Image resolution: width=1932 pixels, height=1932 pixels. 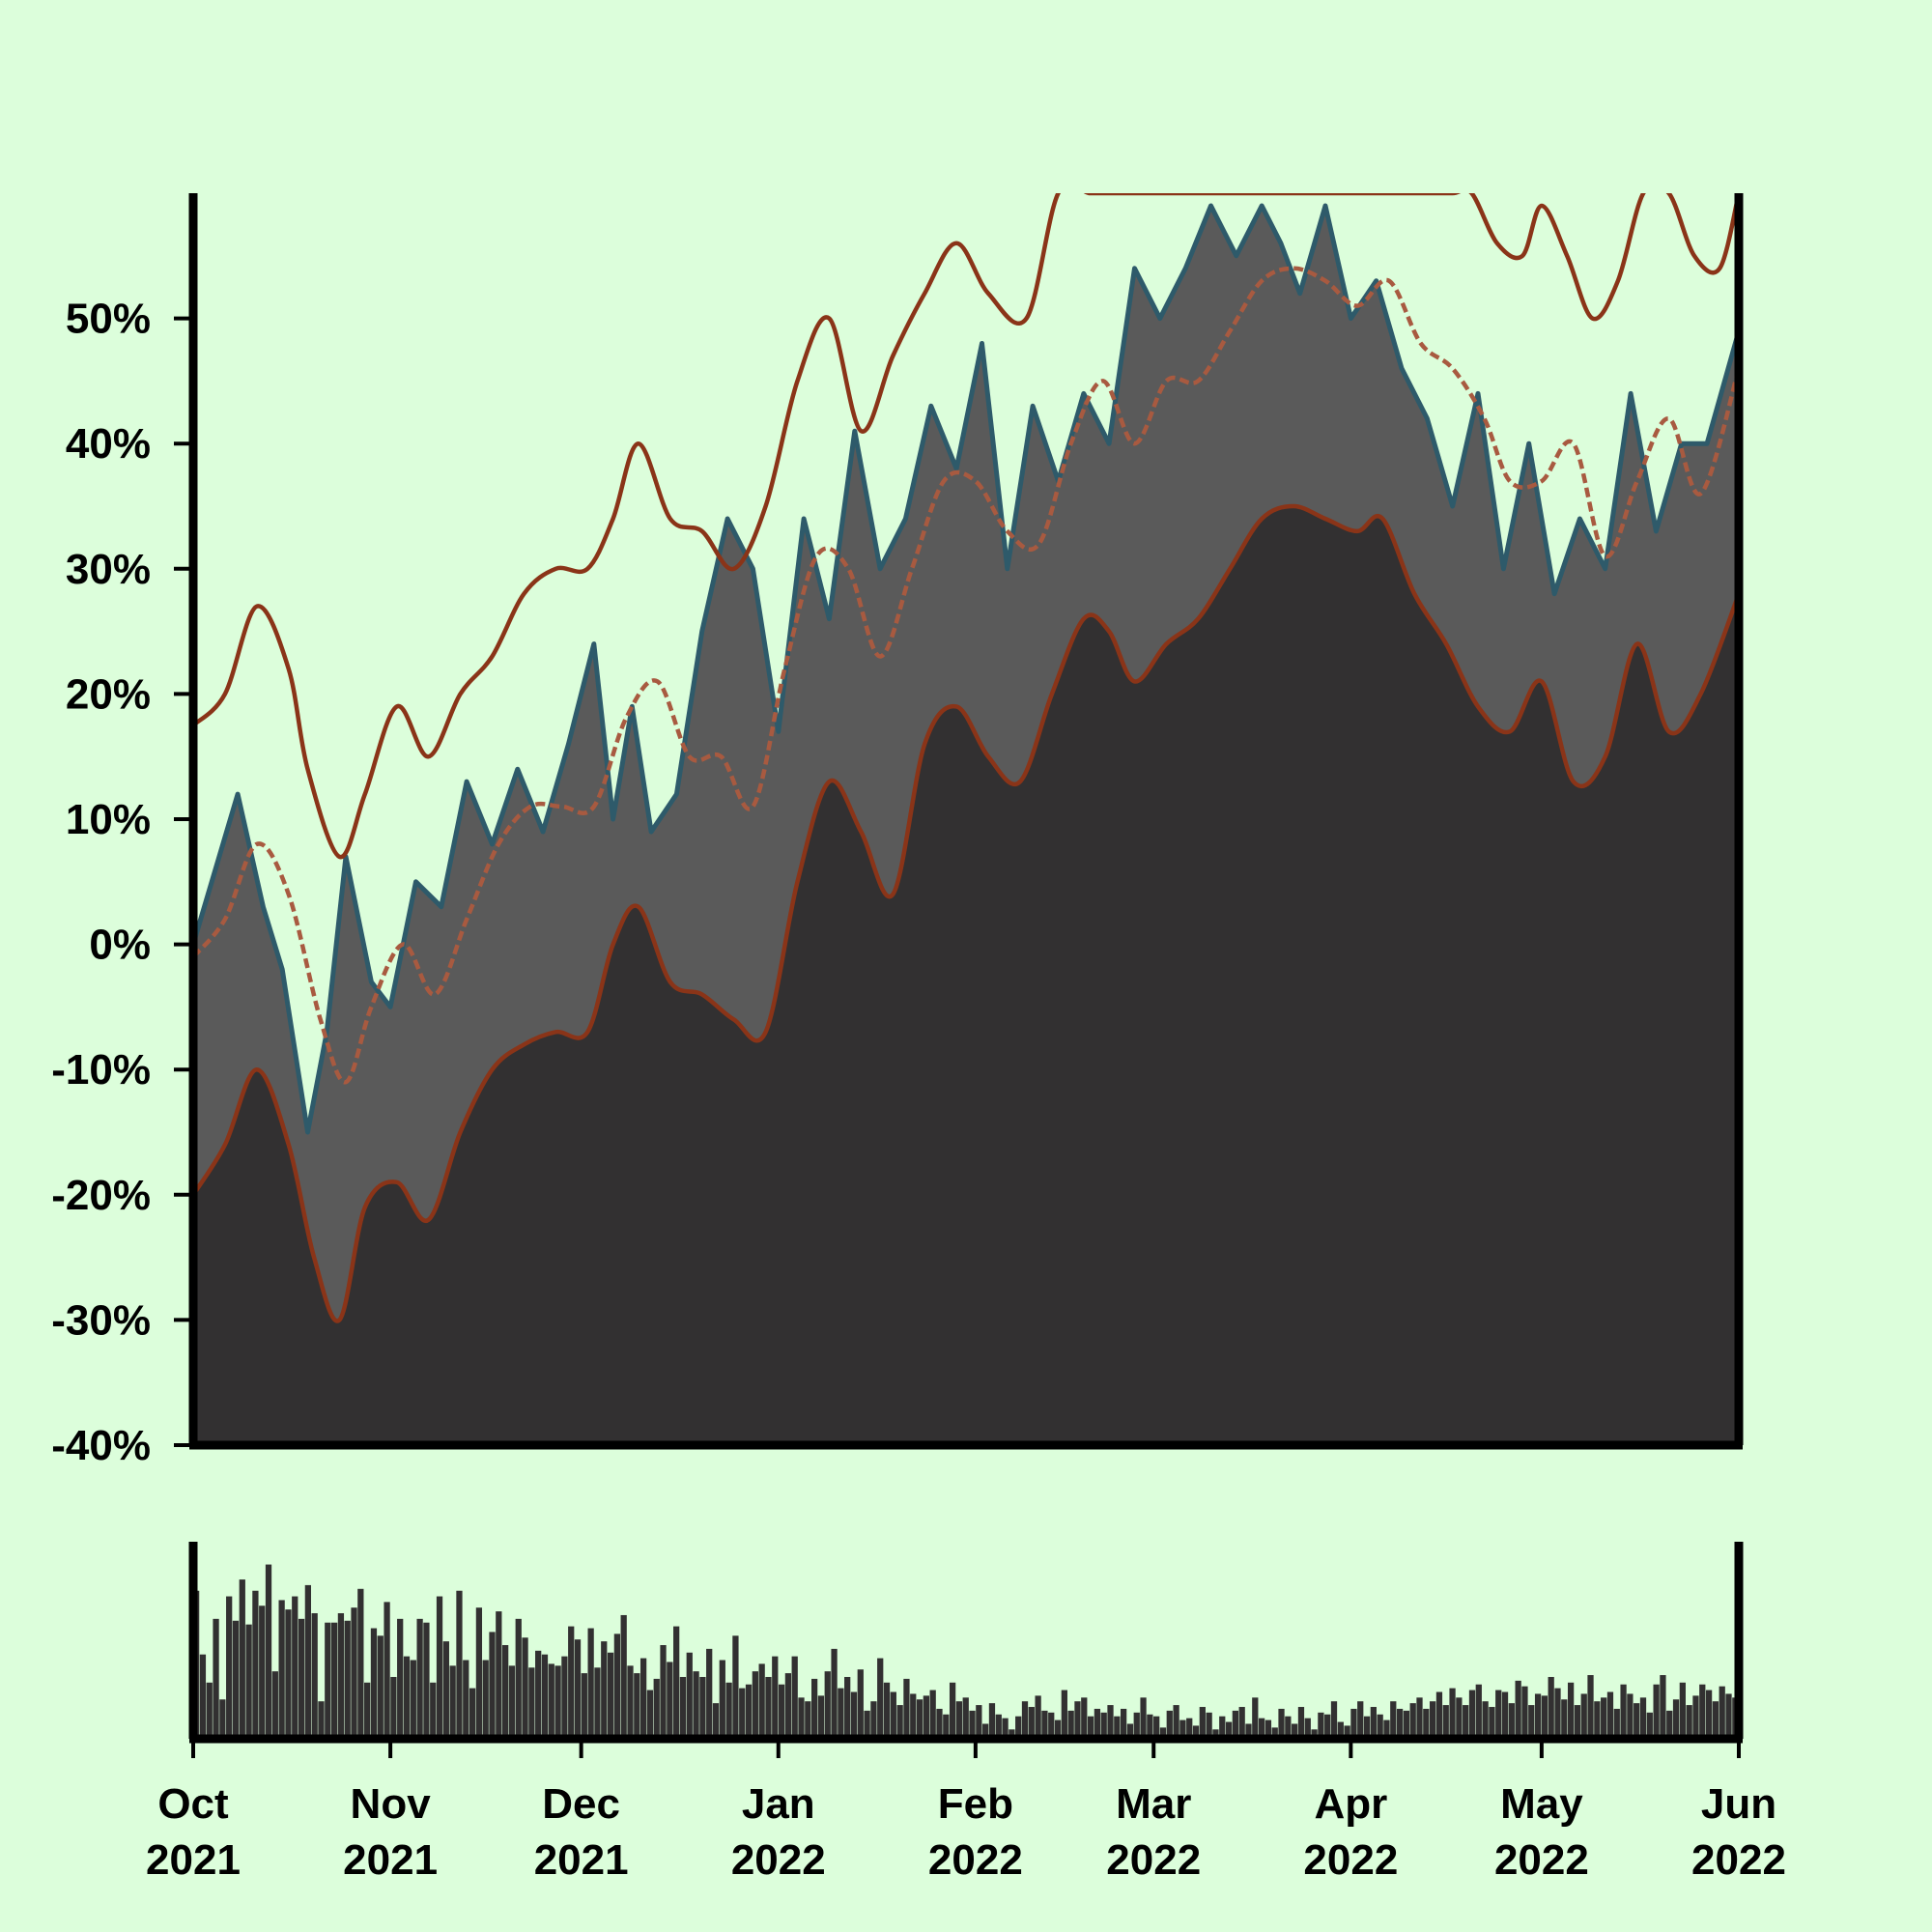 What do you see at coordinates (108, 319) in the screenshot?
I see `y-tick-label: 50%` at bounding box center [108, 319].